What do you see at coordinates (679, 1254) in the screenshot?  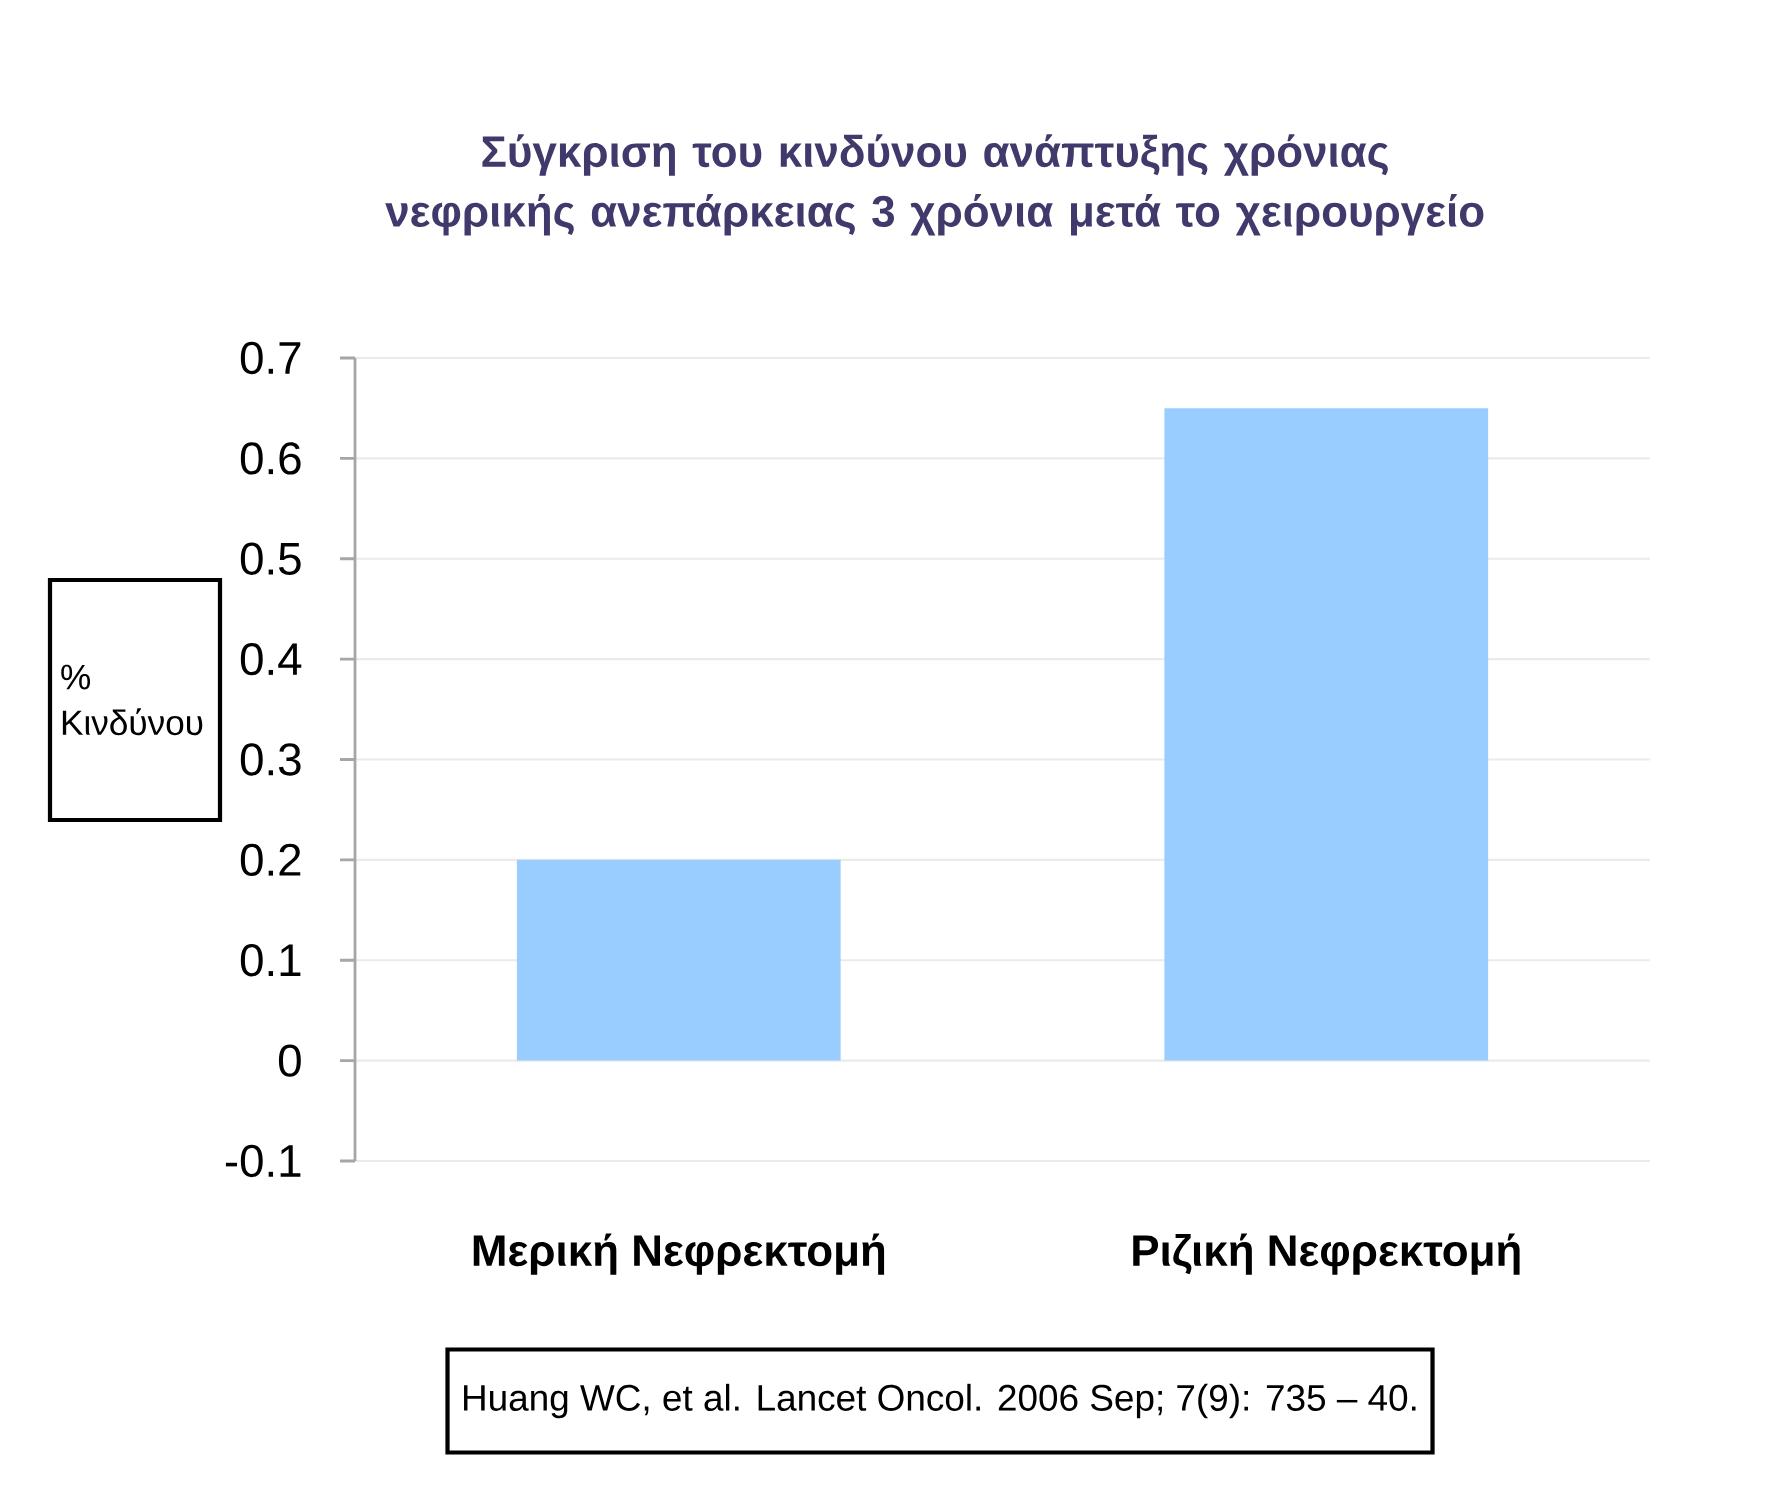 I see `x-tick-label: Μερική Νεφρεκτομή` at bounding box center [679, 1254].